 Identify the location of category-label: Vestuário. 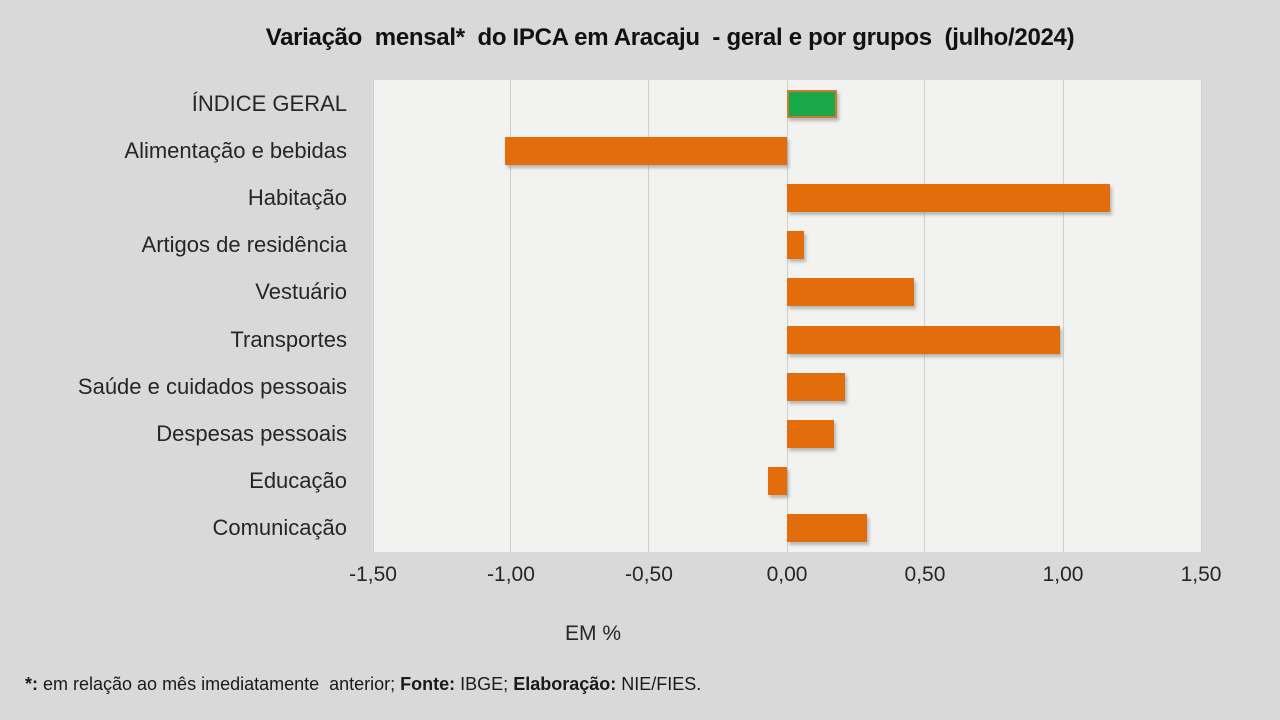
(301, 292).